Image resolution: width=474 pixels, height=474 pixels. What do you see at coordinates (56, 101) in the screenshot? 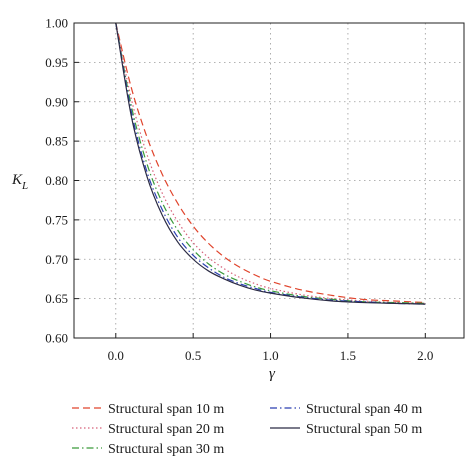
I see `y-tick-label: 0.90` at bounding box center [56, 101].